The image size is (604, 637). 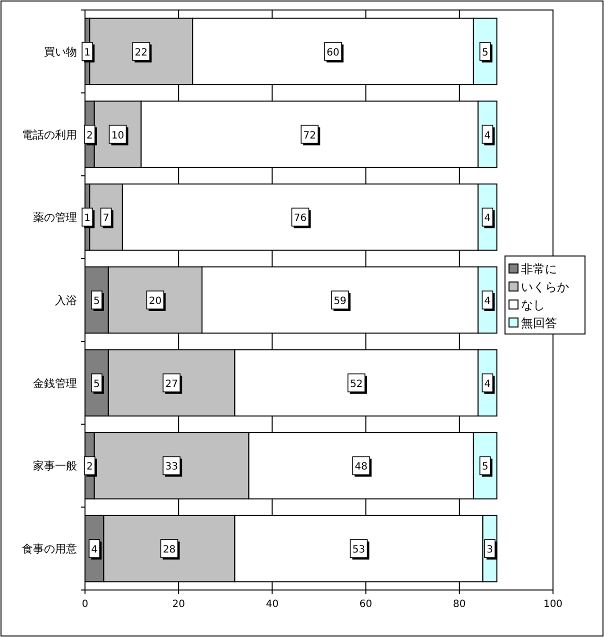 I want to click on data-label: 59, so click(x=340, y=301).